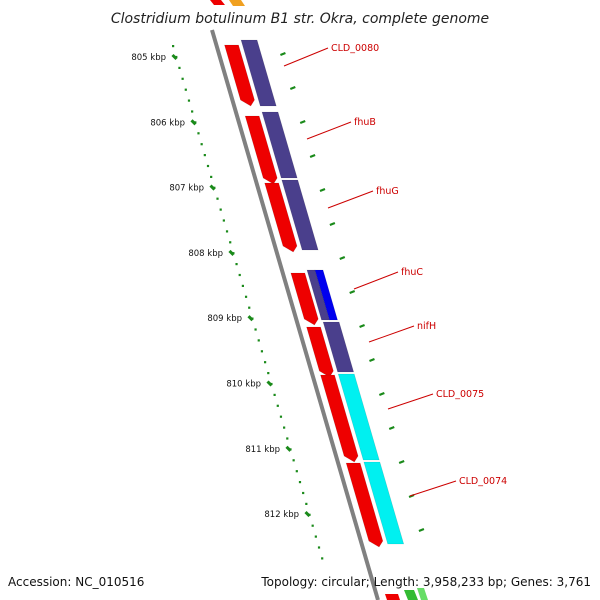  I want to click on accession-text: Accession: NC_010516, so click(76, 582).